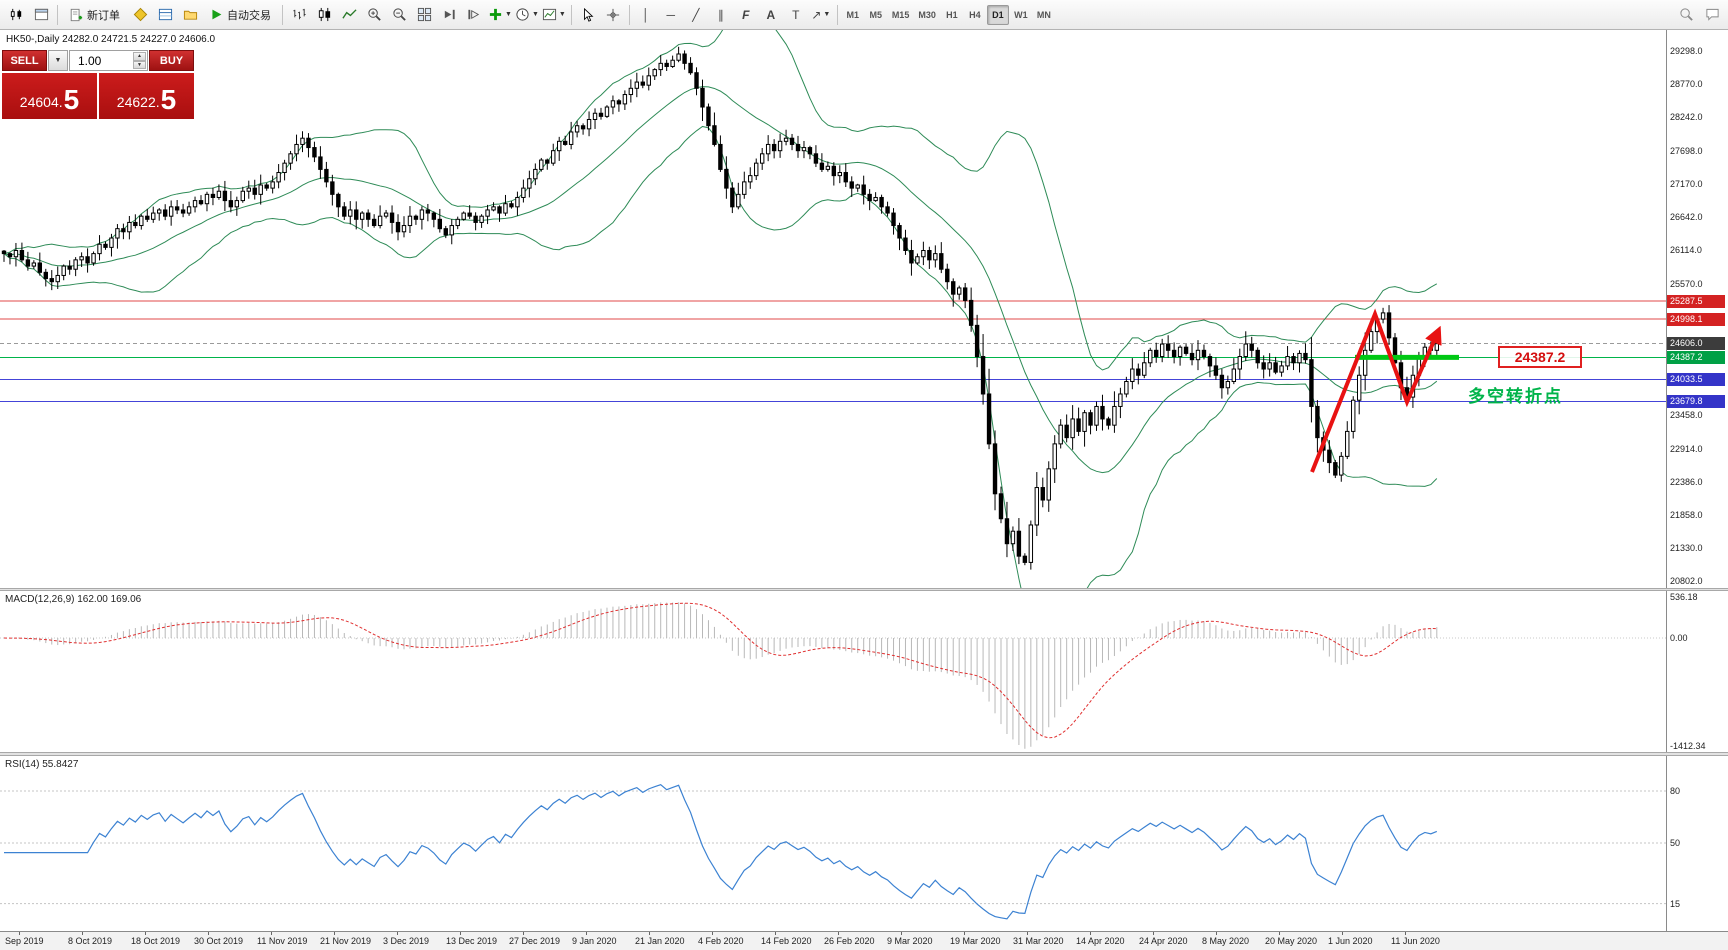 The height and width of the screenshot is (950, 1728). I want to click on volume-down-button: ▼, so click(139, 64).